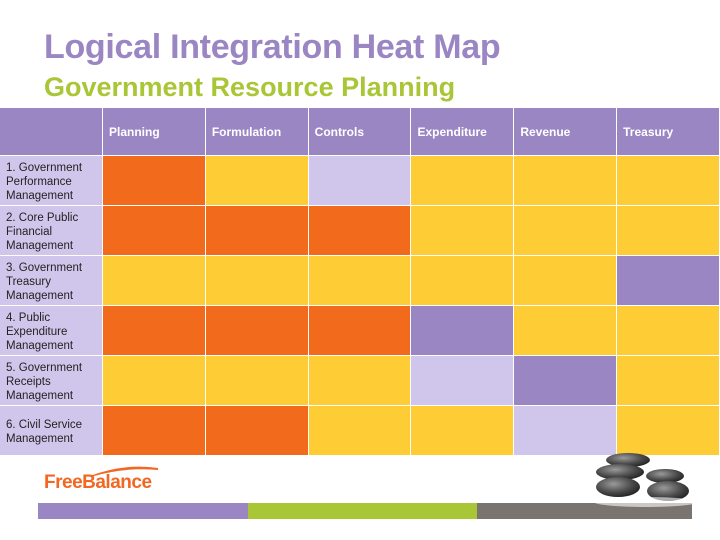 This screenshot has width=720, height=540. What do you see at coordinates (44, 182) in the screenshot?
I see `row-label-text: 1. Government Performance Management` at bounding box center [44, 182].